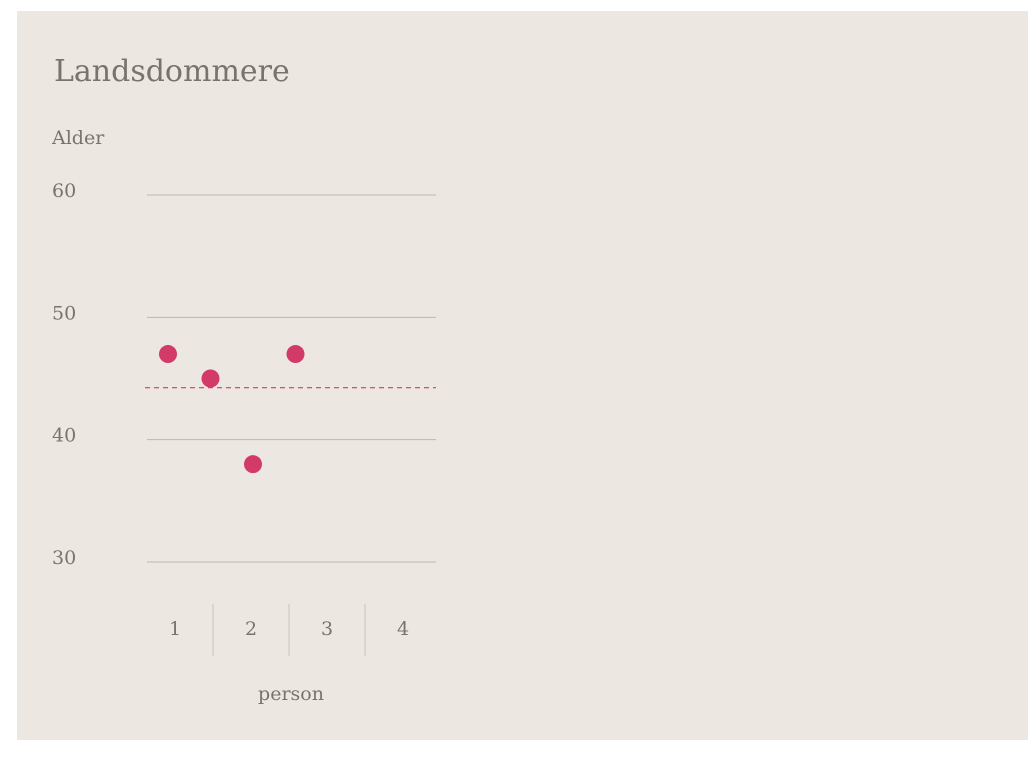  What do you see at coordinates (78, 138) in the screenshot?
I see `y-axis-label: Alder` at bounding box center [78, 138].